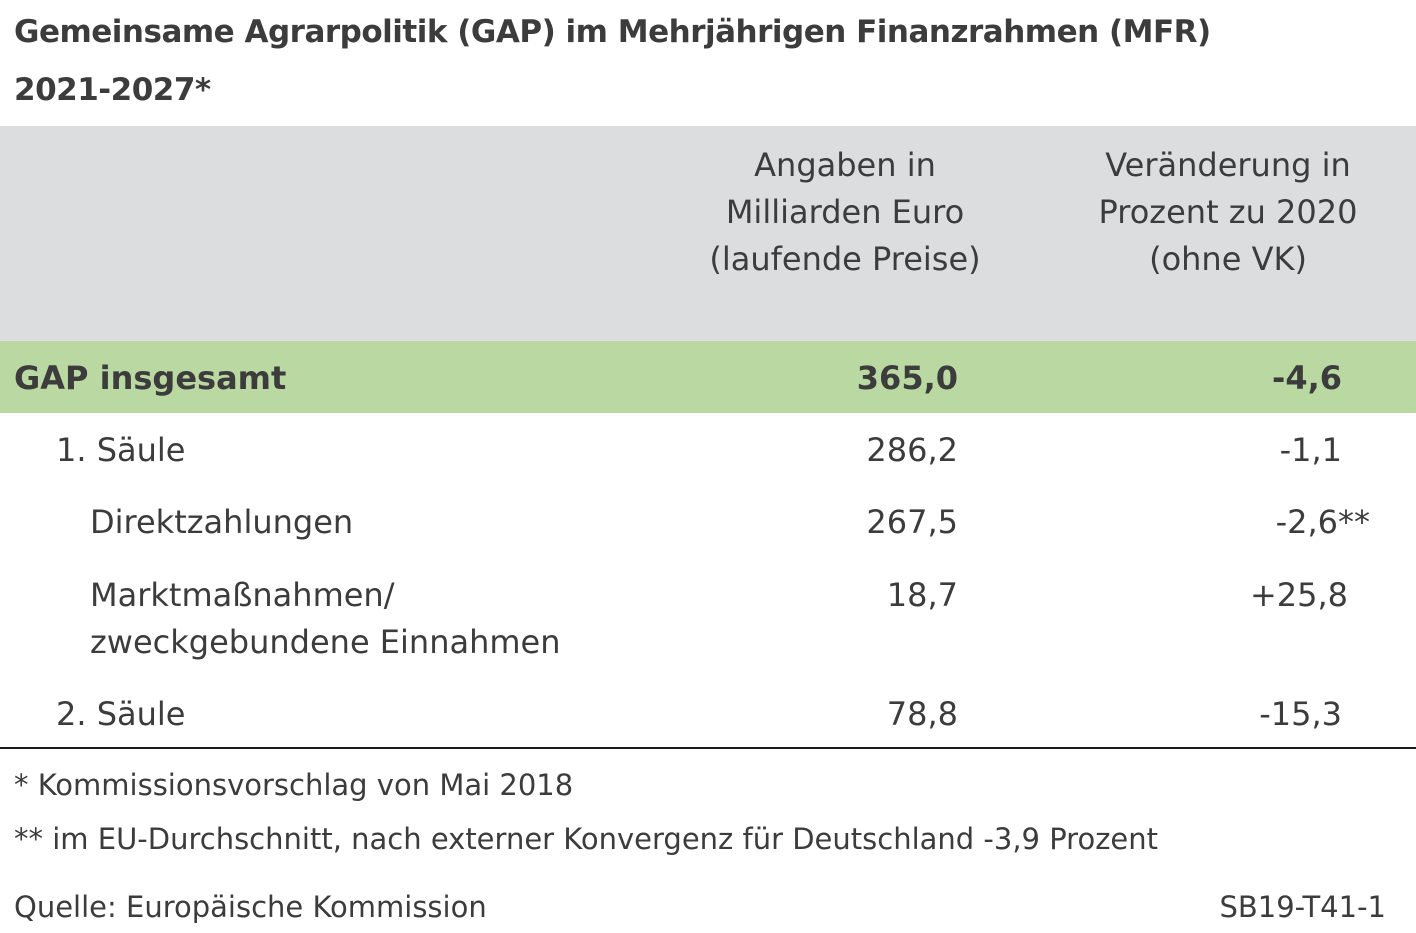 The height and width of the screenshot is (933, 1416). What do you see at coordinates (1307, 378) in the screenshot?
I see `row-change-gap-total: -4,6` at bounding box center [1307, 378].